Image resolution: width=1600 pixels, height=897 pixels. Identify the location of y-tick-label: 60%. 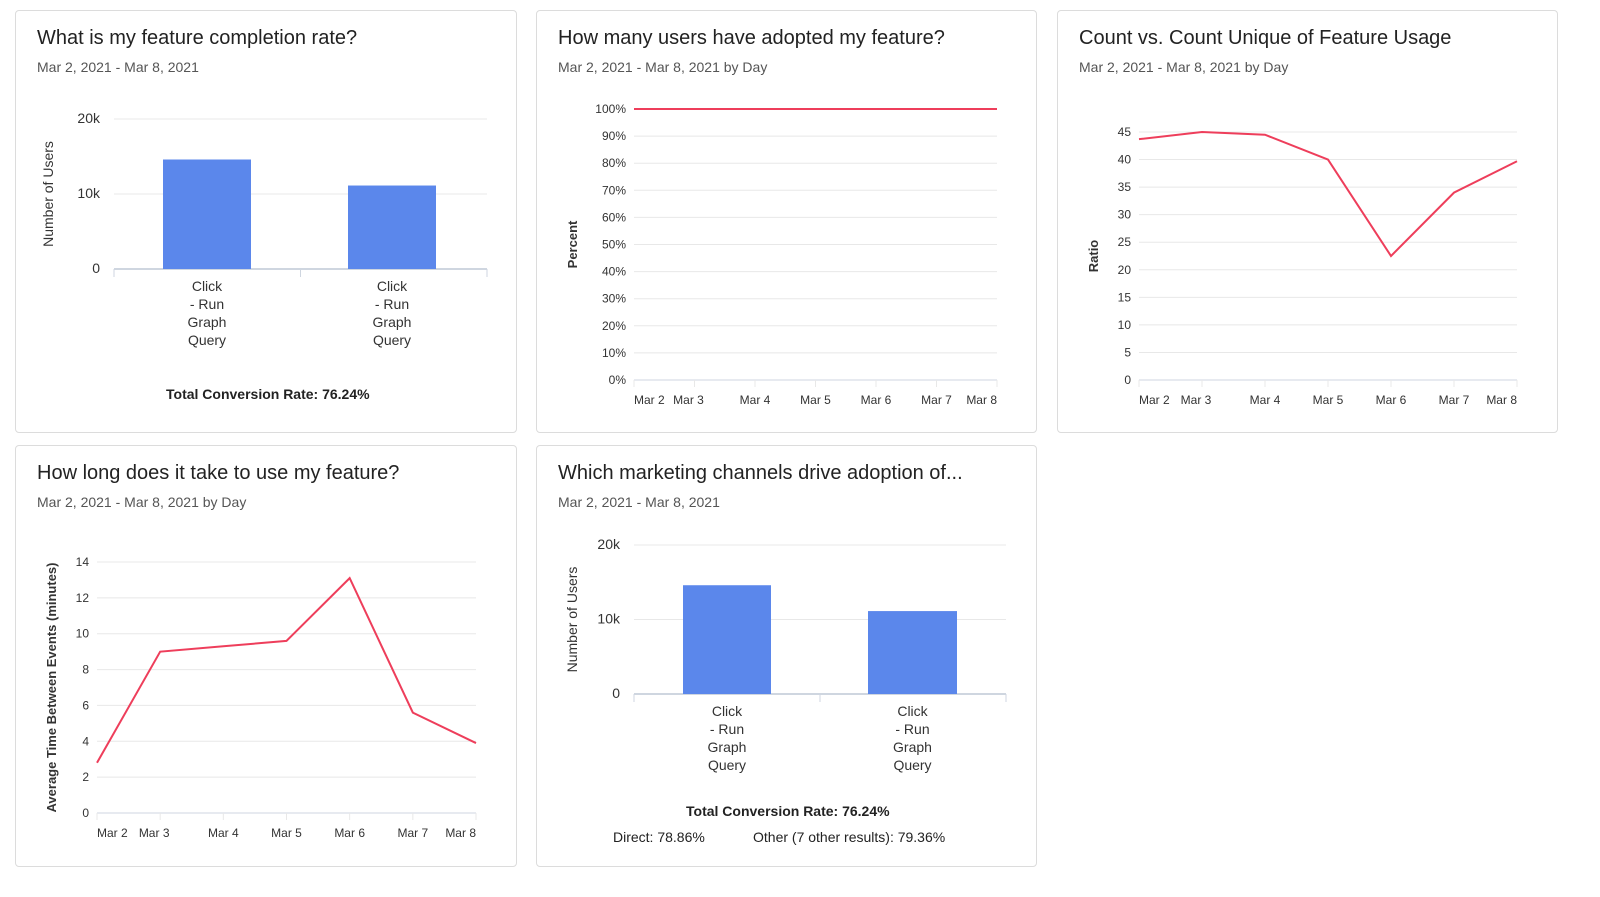
(614, 217).